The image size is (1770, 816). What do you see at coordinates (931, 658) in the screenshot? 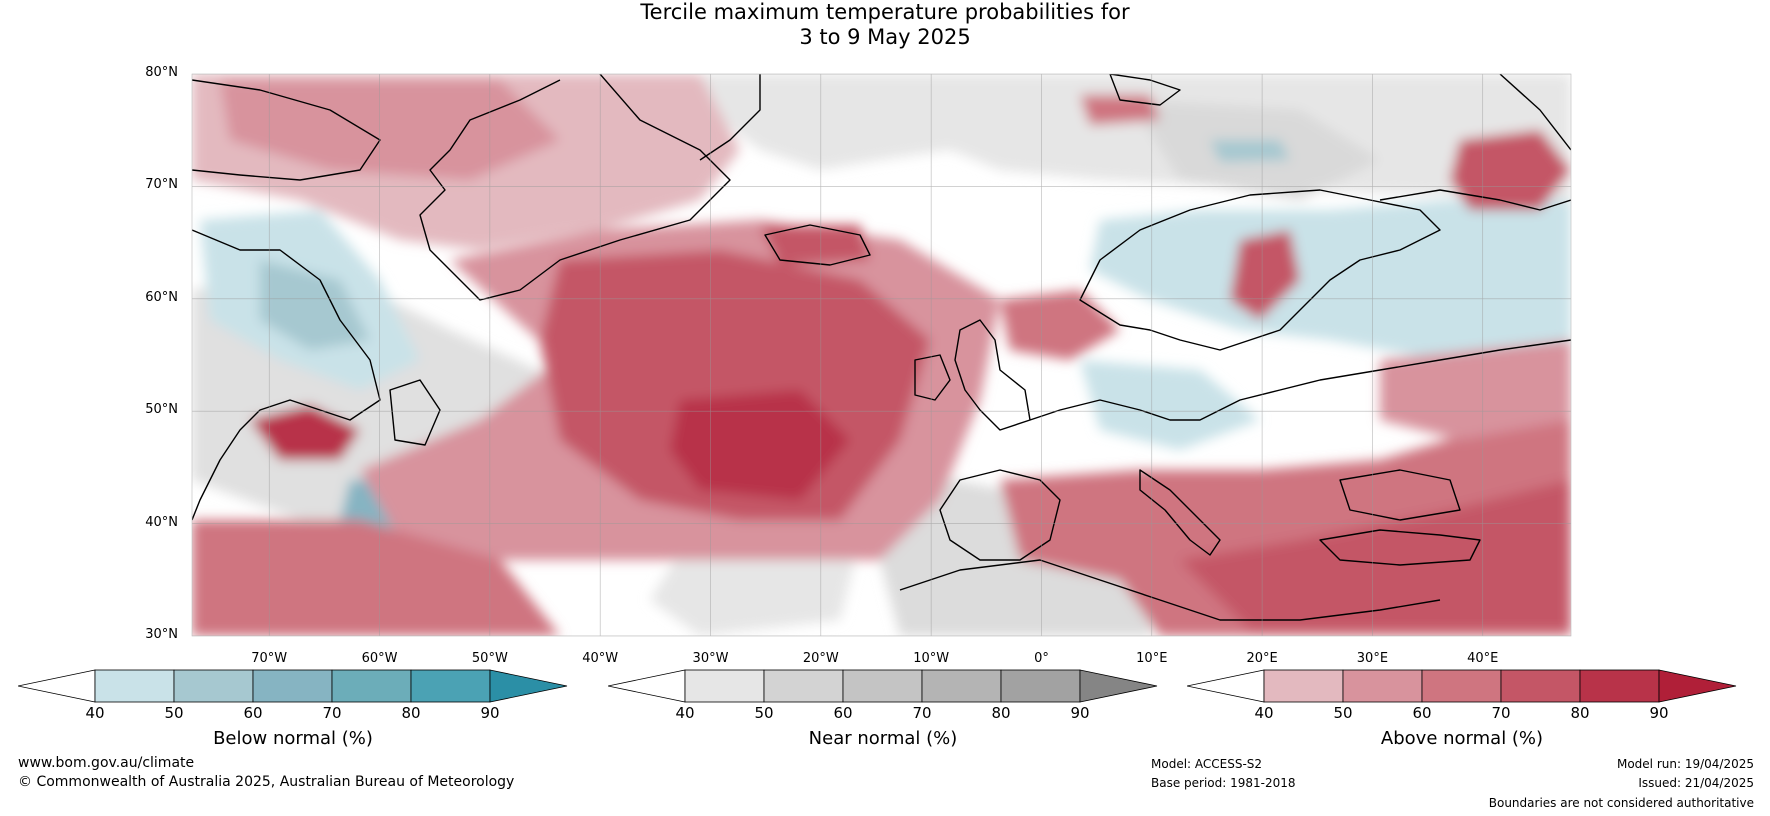
I see `lon-label: 10°W` at bounding box center [931, 658].